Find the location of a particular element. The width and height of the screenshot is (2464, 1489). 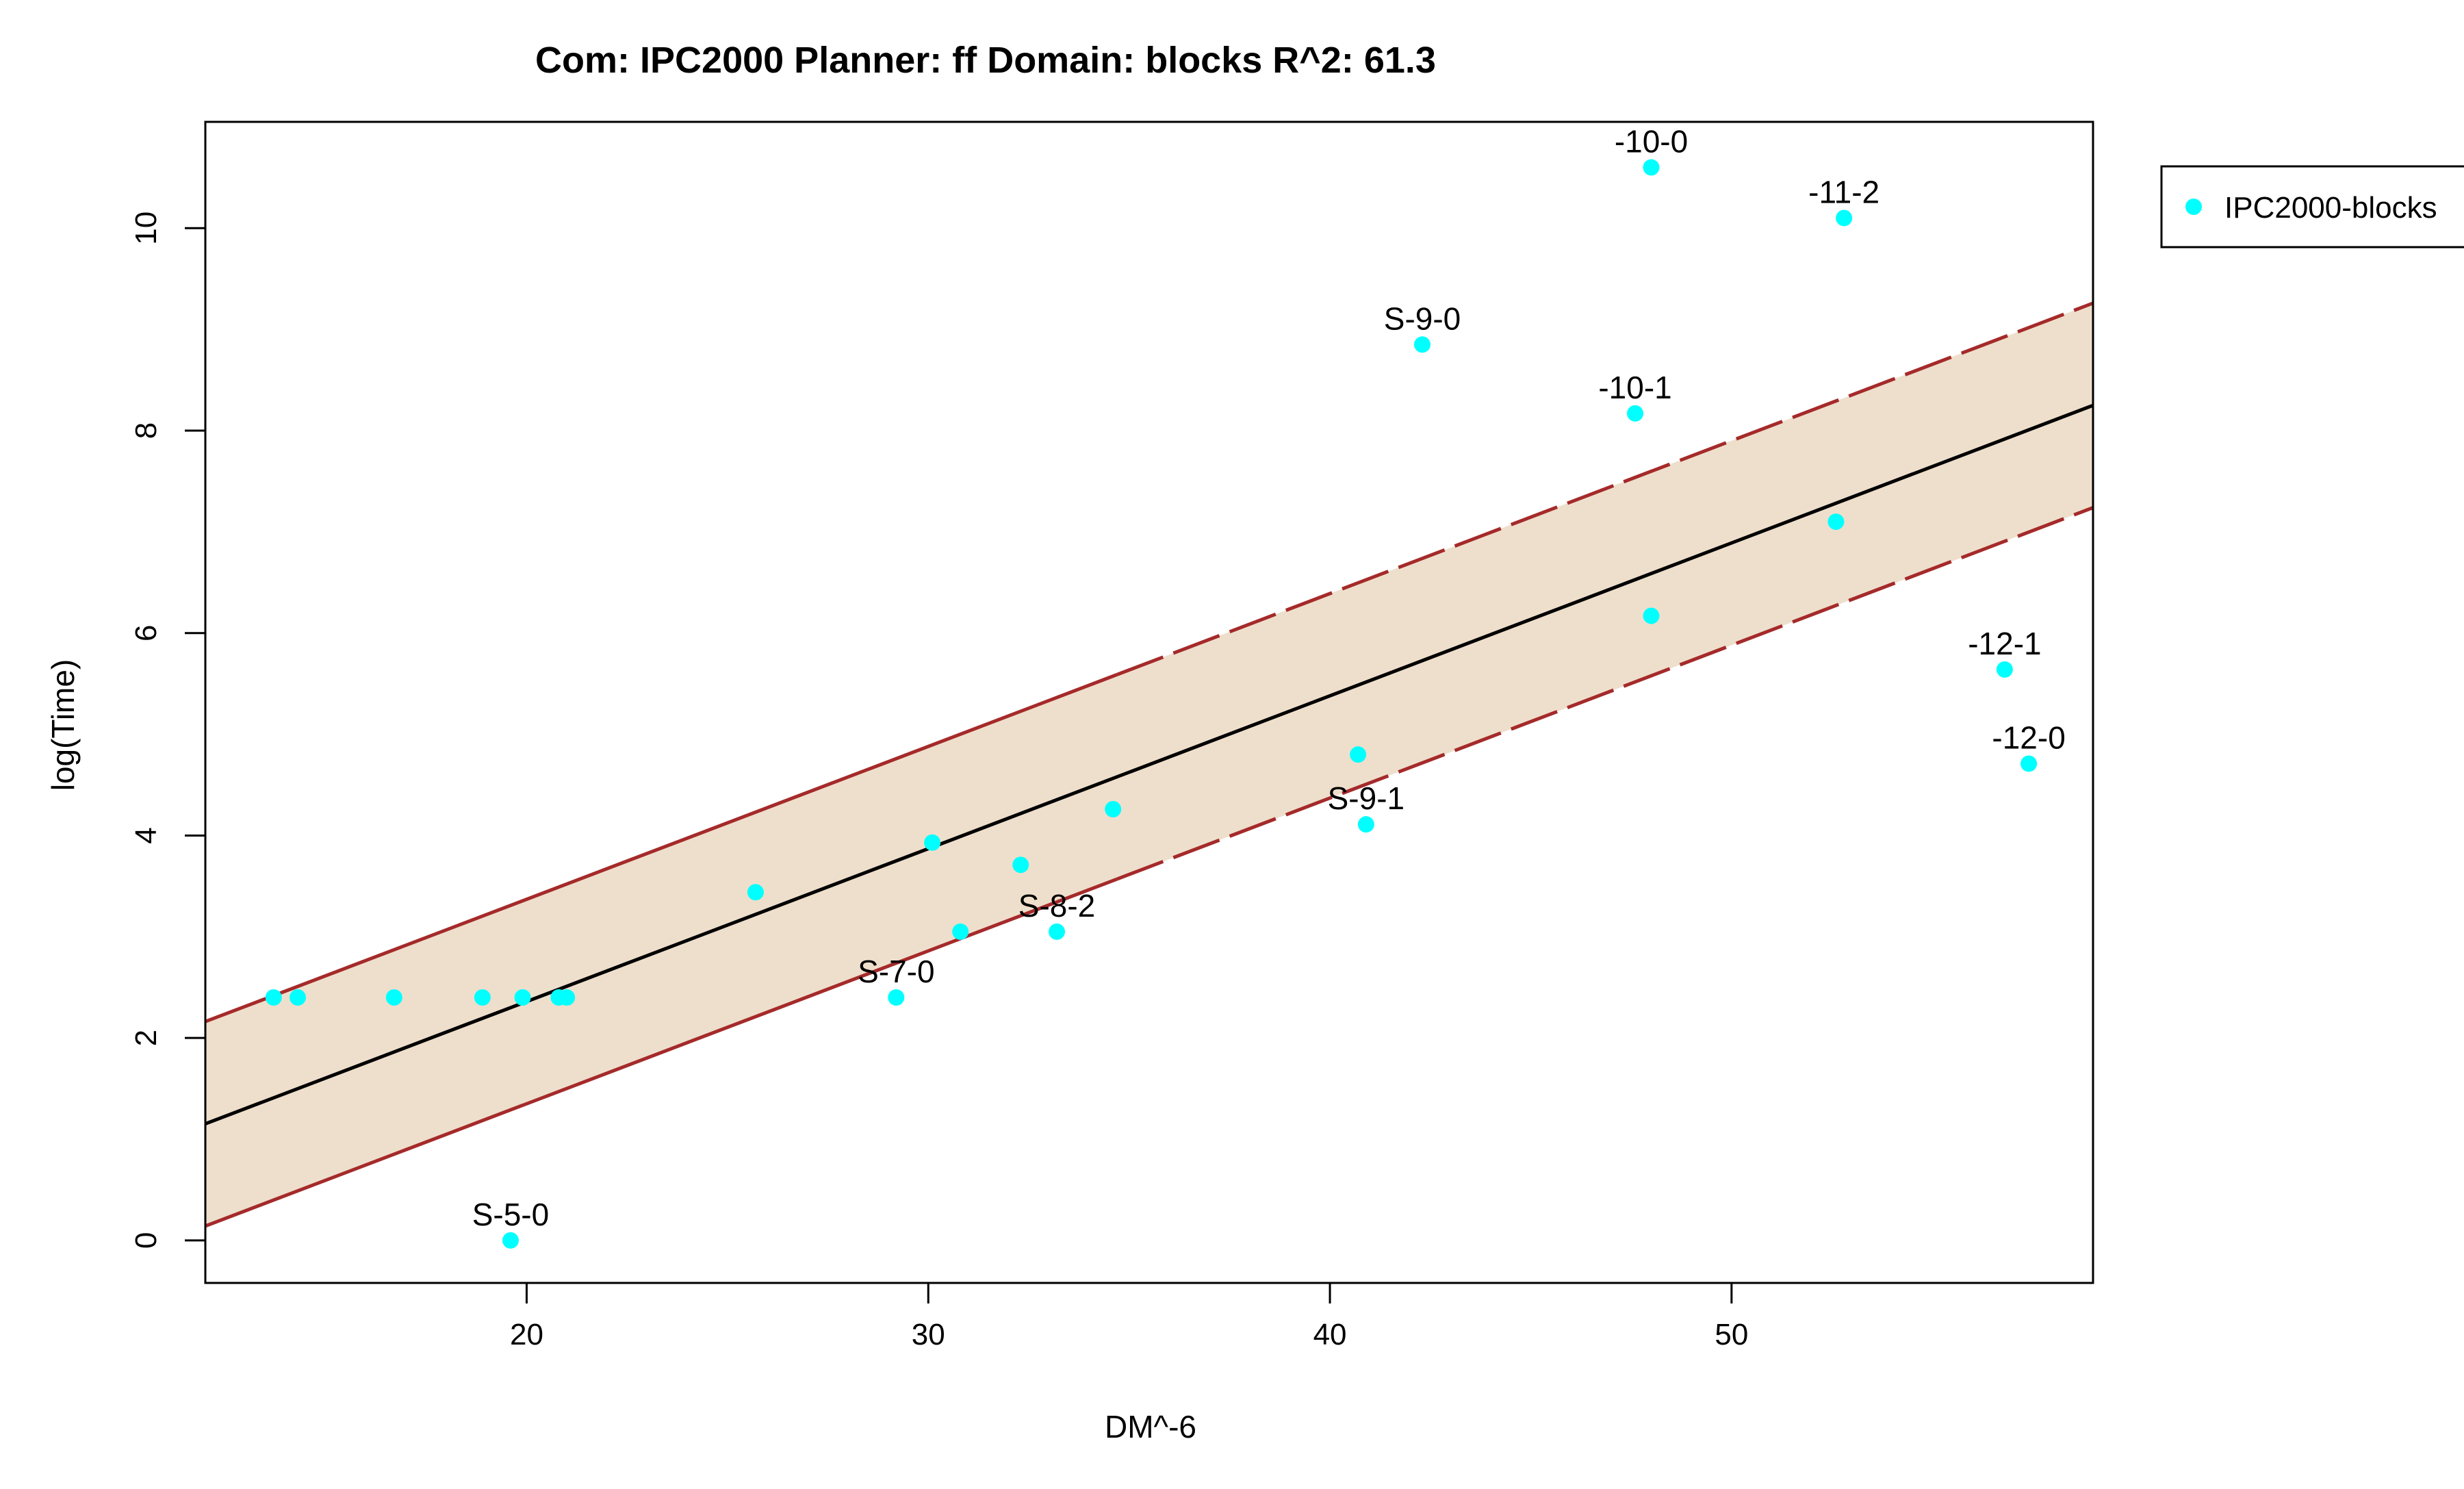

point-label: S-9-0 is located at coordinates (1422, 318).